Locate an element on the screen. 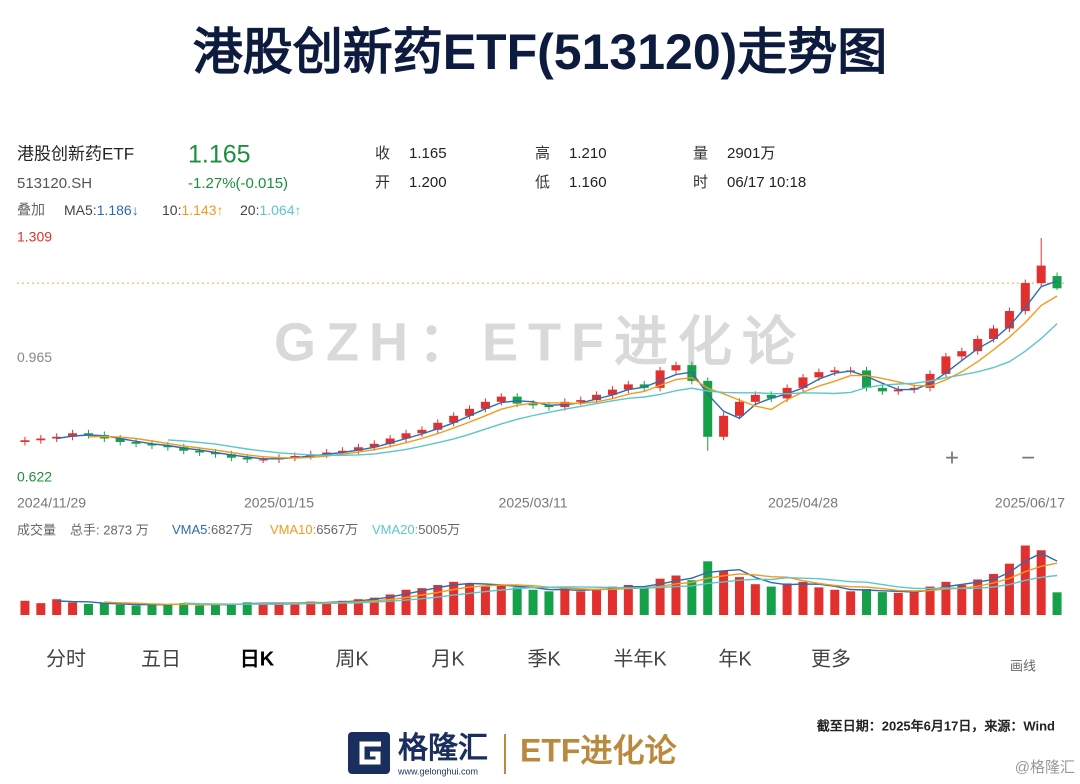 The image size is (1080, 784). field-value: 1.210 is located at coordinates (588, 153).